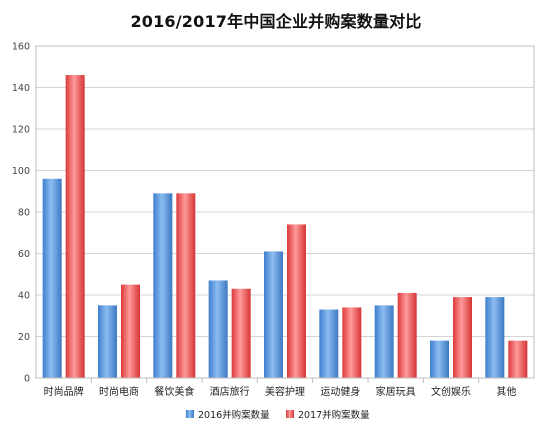 Image resolution: width=552 pixels, height=448 pixels. What do you see at coordinates (230, 391) in the screenshot?
I see `x-category-label: 酒店旅行` at bounding box center [230, 391].